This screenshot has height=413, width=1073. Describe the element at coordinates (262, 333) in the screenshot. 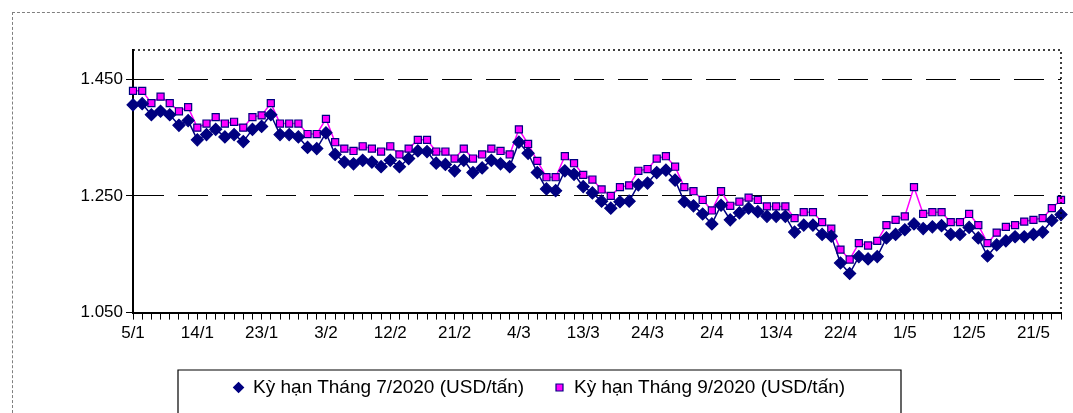

I see `x-tick-label: 23/1` at that location.